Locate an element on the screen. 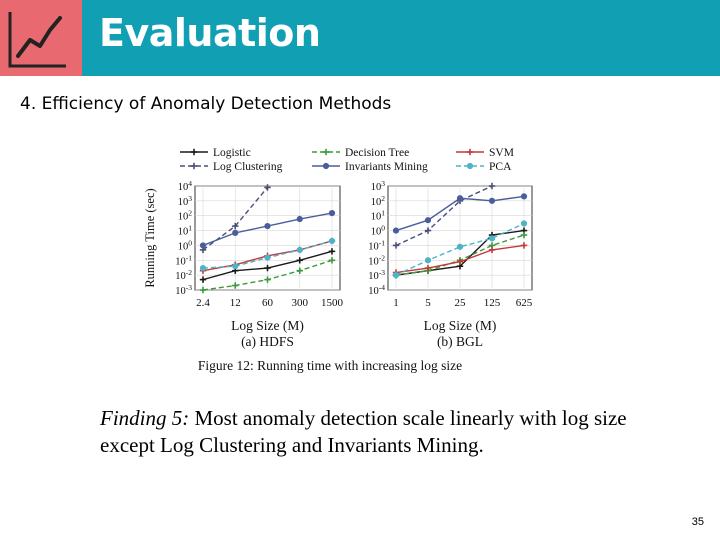 The width and height of the screenshot is (720, 540). hdfs-xtick-label: 2.4 is located at coordinates (203, 303).